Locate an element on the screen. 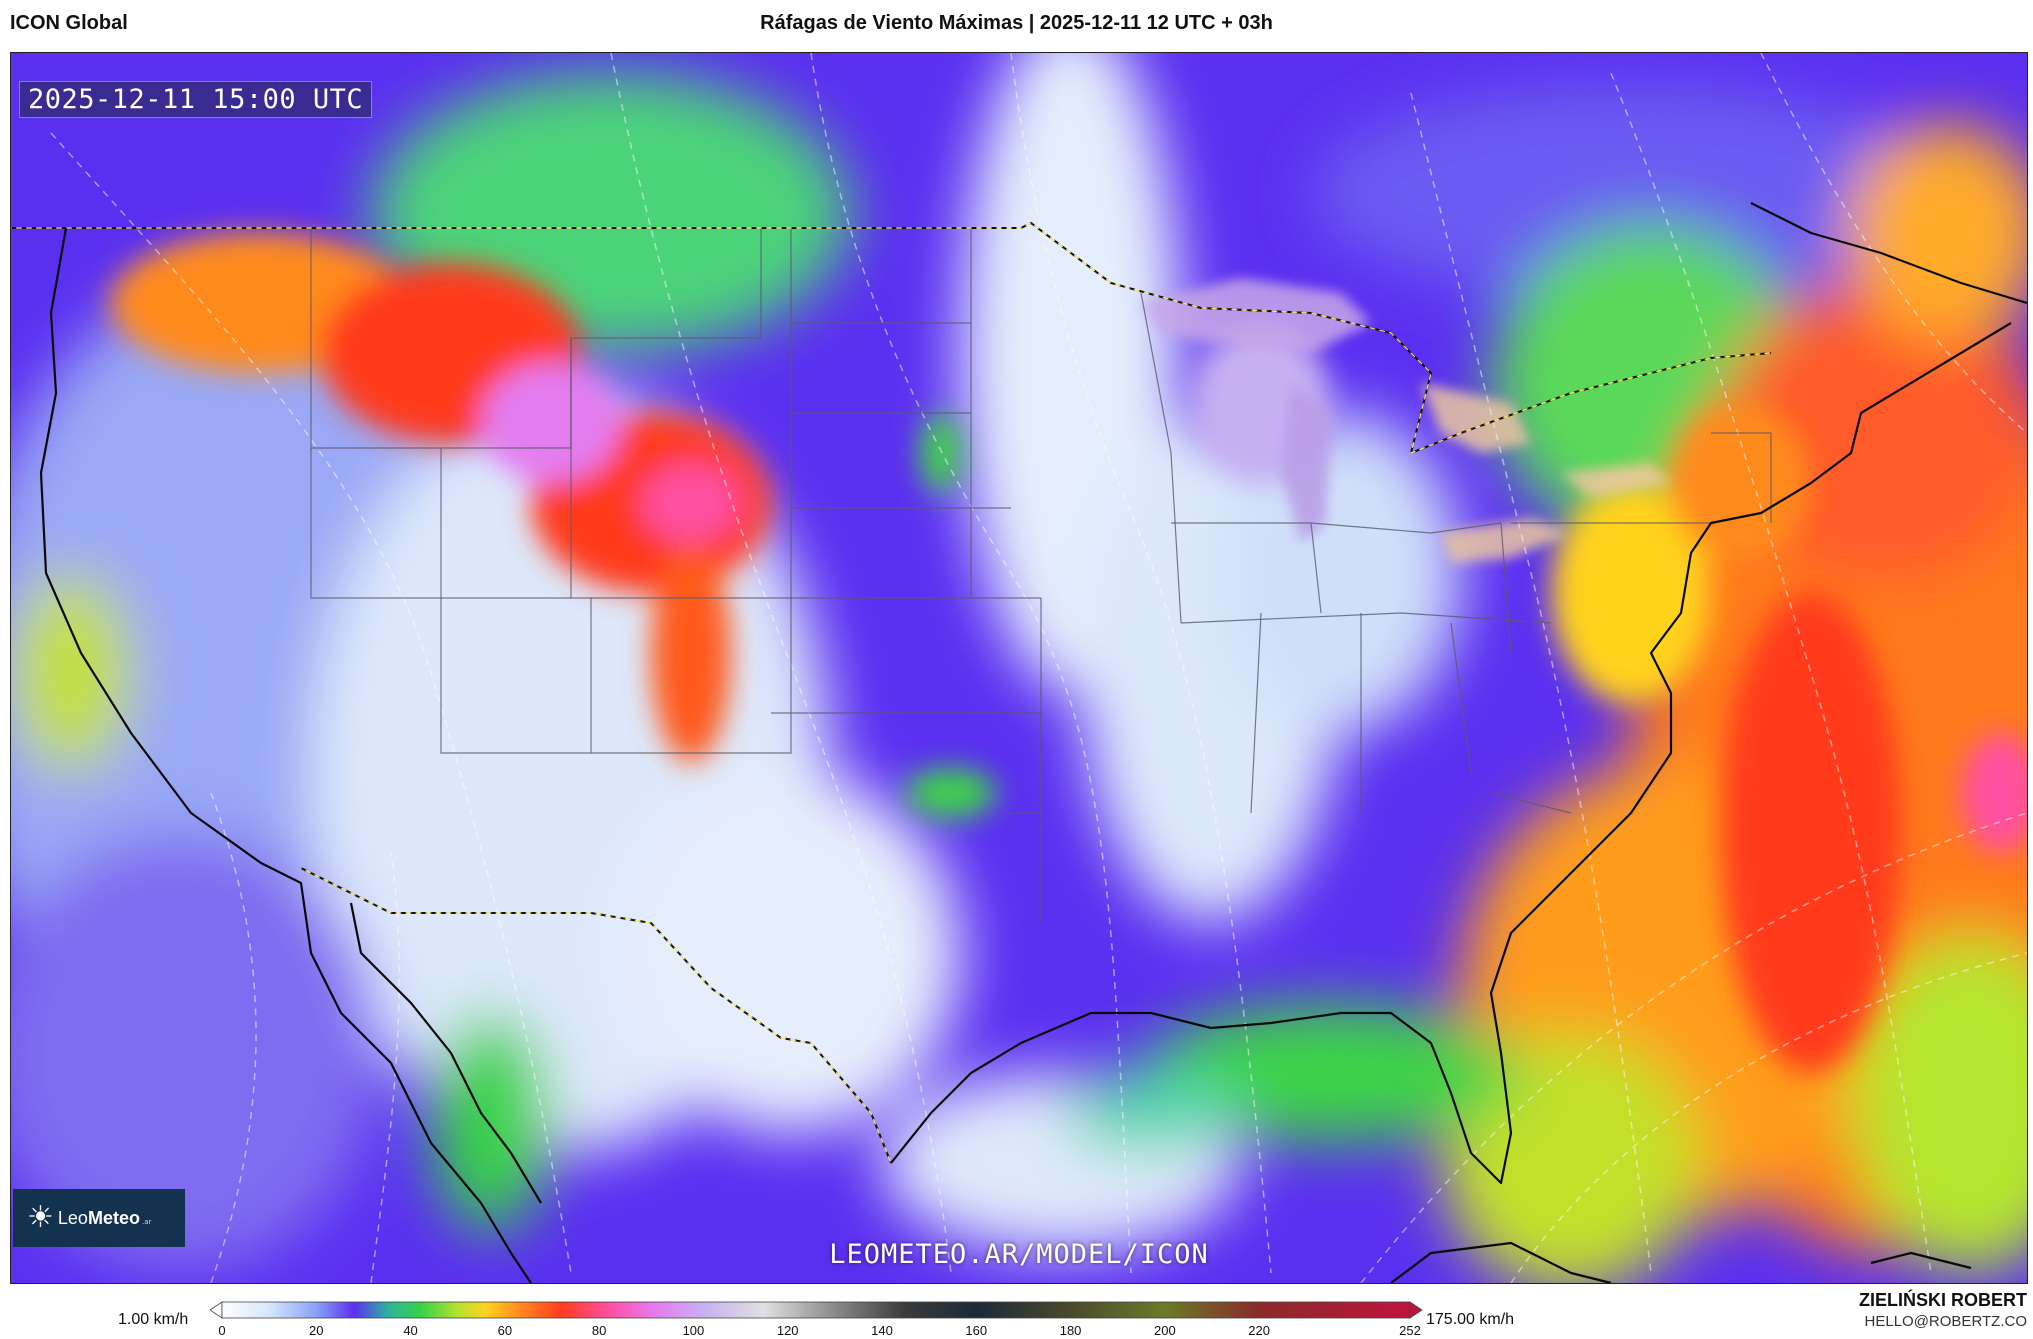 Image resolution: width=2033 pixels, height=1339 pixels. scale-gradient is located at coordinates (816, 1310).